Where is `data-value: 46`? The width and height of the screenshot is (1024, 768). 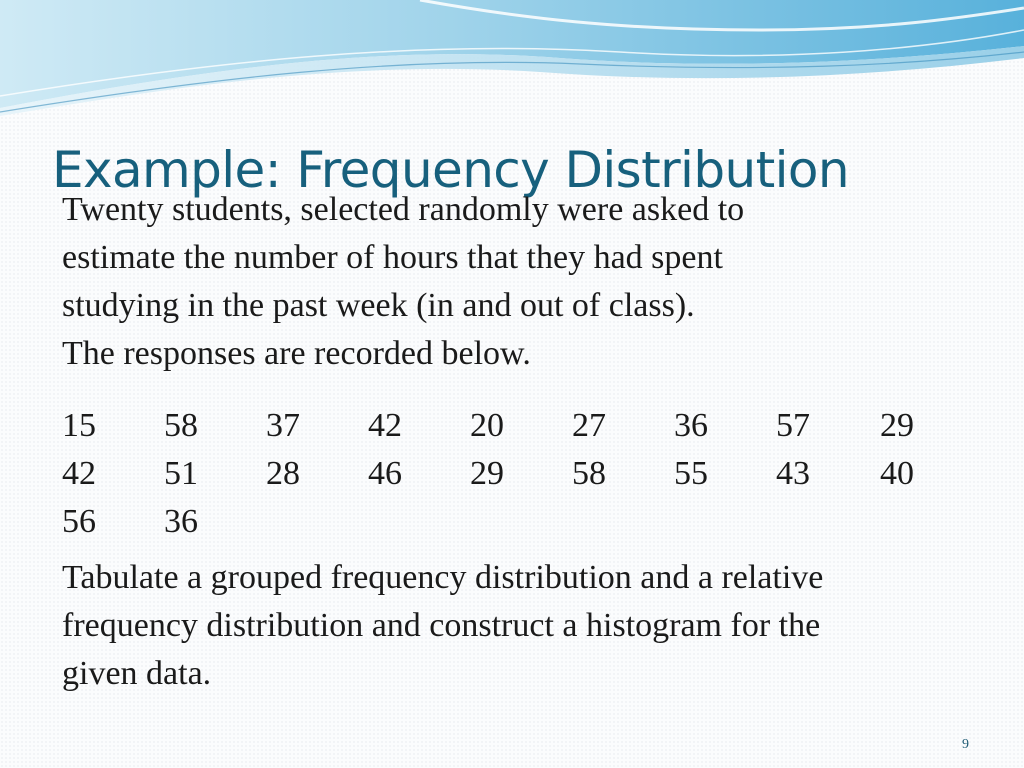
data-value: 46 is located at coordinates (385, 473).